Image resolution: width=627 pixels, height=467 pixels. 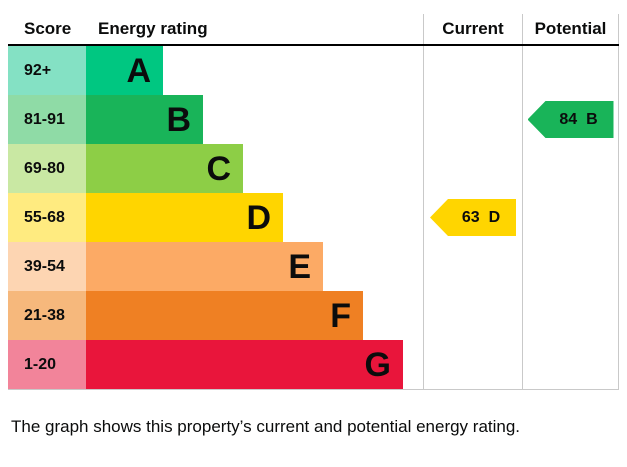 I want to click on band-row-e: 39-54 E, so click(x=313, y=266).